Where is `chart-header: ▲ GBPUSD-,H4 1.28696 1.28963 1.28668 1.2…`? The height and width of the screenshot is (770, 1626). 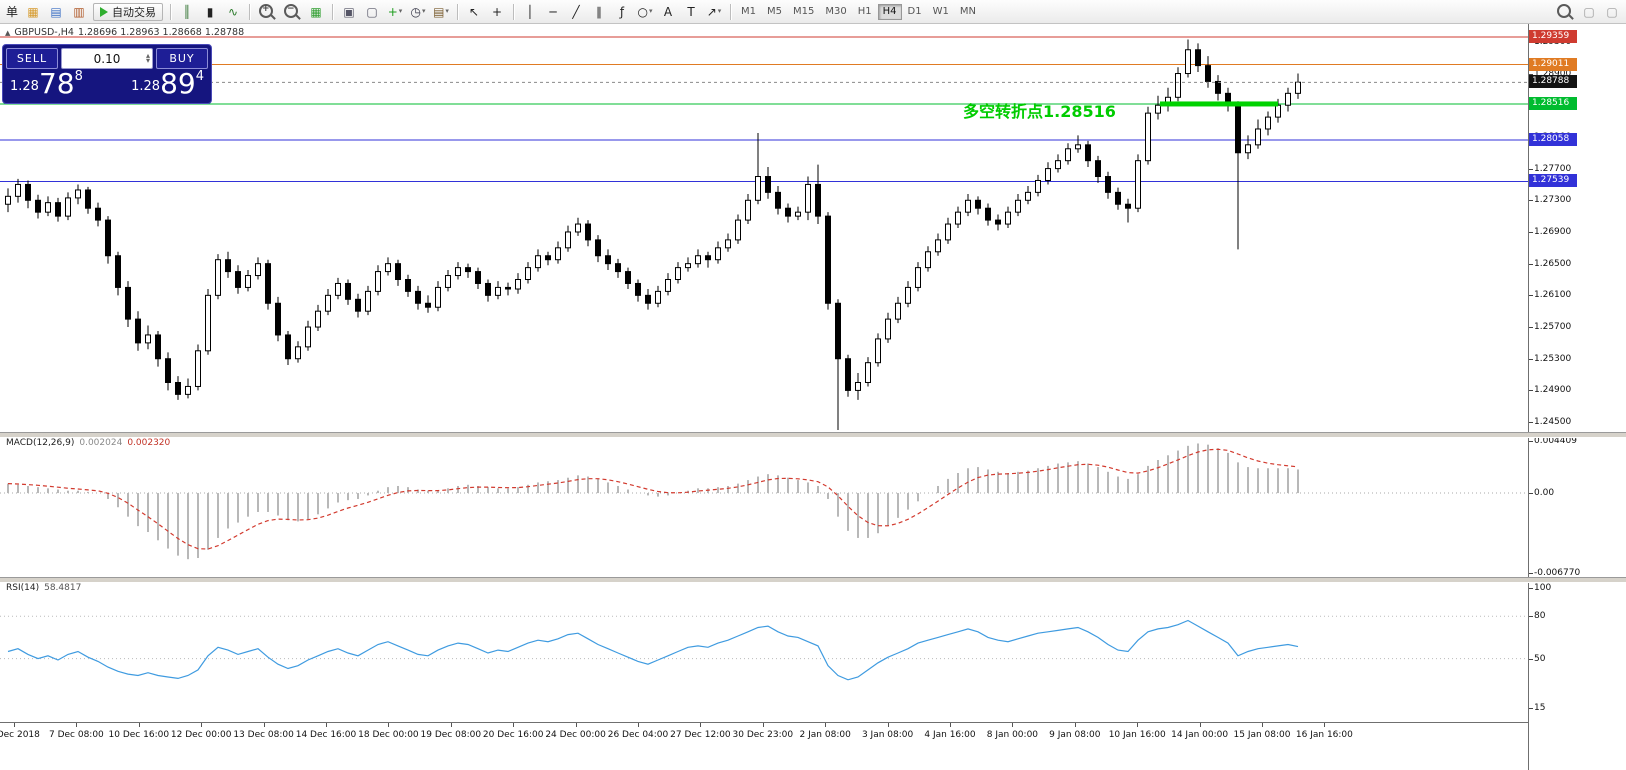
chart-header: ▲ GBPUSD-,H4 1.28696 1.28963 1.28668 1.2… is located at coordinates (124, 32).